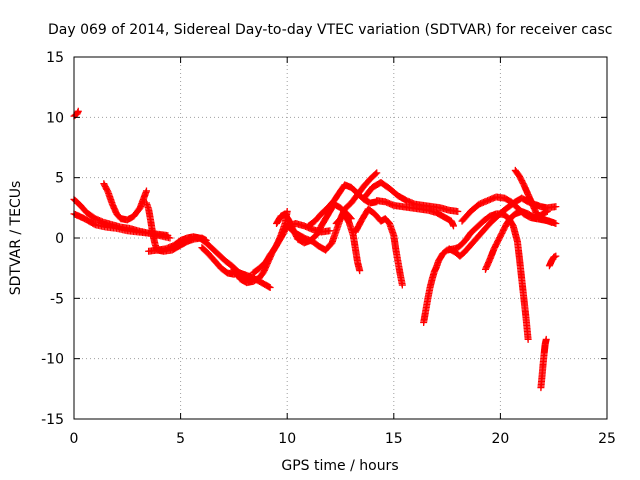 This screenshot has width=640, height=480. What do you see at coordinates (55, 118) in the screenshot?
I see `y-tick-label: 10` at bounding box center [55, 118].